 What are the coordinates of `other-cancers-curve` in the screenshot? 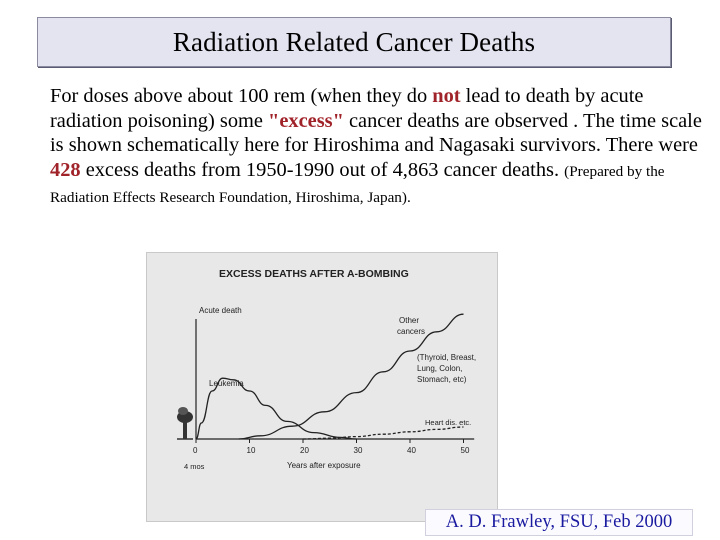 It's located at (351, 376).